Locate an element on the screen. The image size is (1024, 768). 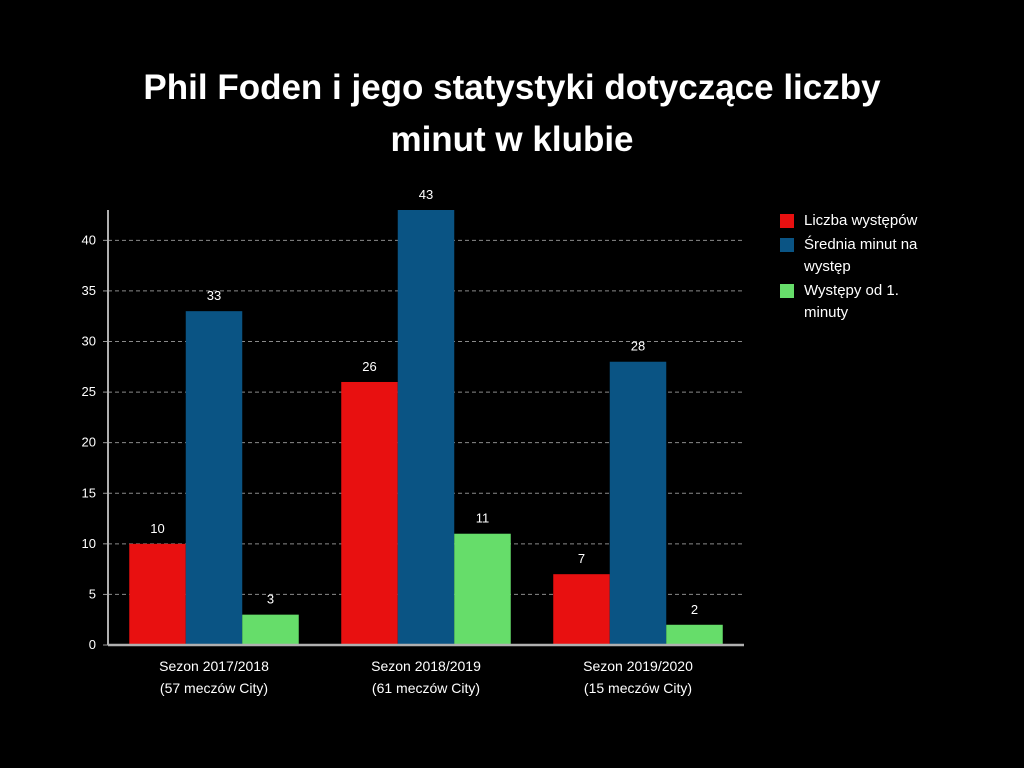
legend-label: Liczba występów is located at coordinates (861, 220).